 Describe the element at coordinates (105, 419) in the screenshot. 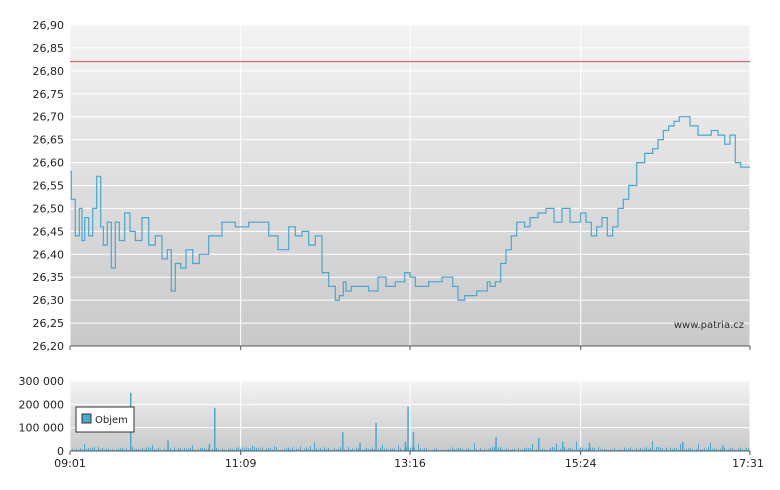

I see `volume-legend: Objem` at that location.